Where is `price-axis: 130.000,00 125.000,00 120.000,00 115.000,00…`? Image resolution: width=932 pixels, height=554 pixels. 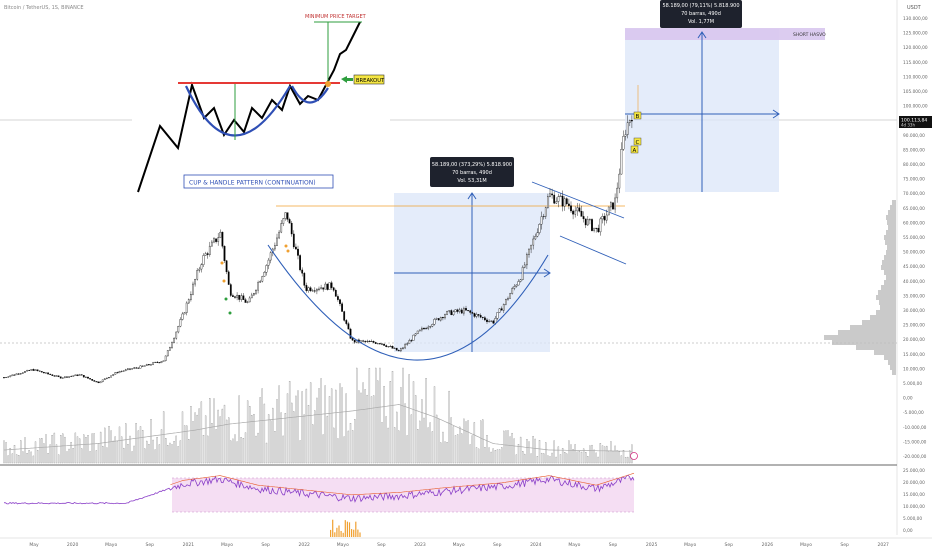 price-axis: 130.000,00 125.000,00 120.000,00 115.000,00… is located at coordinates (915, 238).